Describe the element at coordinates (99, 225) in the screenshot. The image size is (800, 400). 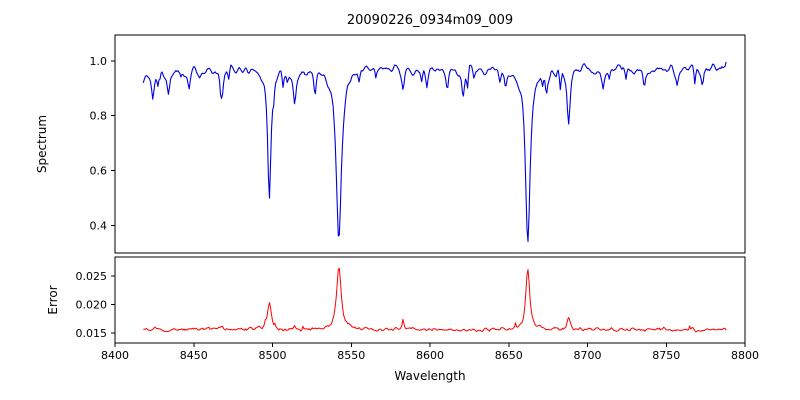
I see `y-tick-label: 0.4` at that location.